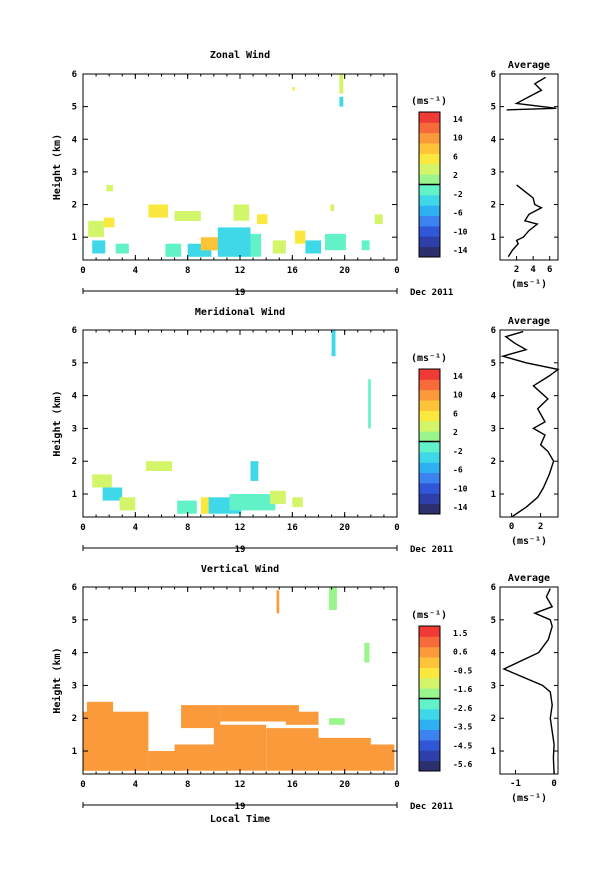  What do you see at coordinates (529, 167) in the screenshot?
I see `average-frame` at bounding box center [529, 167].